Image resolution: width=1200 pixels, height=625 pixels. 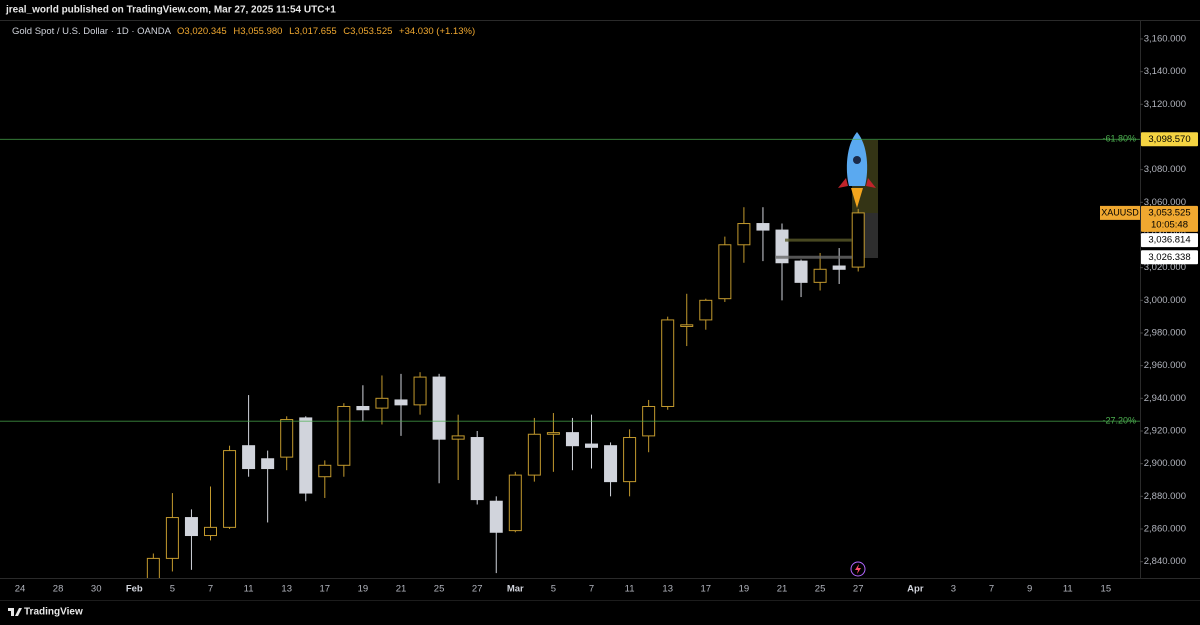 I want to click on y-tick-label: 2,840.000, so click(x=1165, y=561).